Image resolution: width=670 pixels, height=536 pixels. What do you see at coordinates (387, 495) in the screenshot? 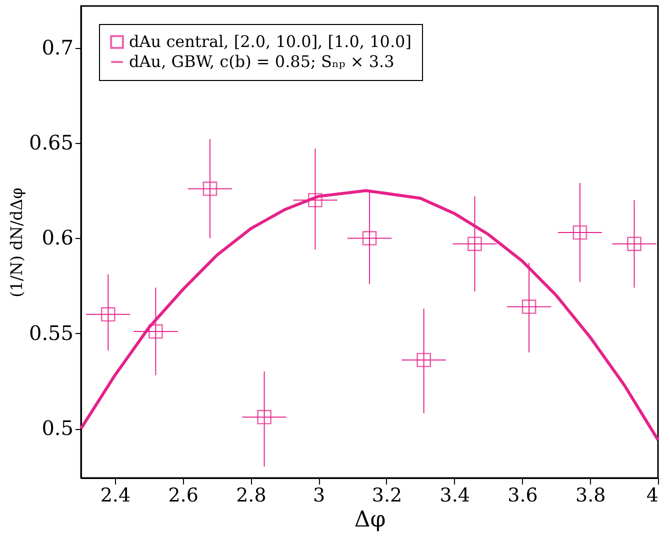
I see `x-tick-label: 3.2` at bounding box center [387, 495].